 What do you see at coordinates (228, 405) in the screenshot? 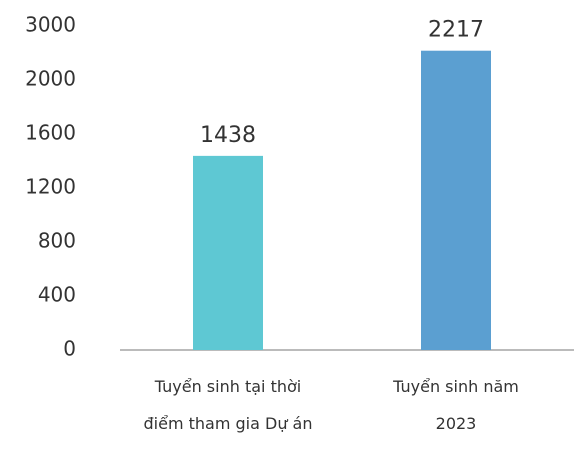
I see `x-tick-label: Tuyển sinh tại thời điểm tham gia Dự án` at bounding box center [228, 405].